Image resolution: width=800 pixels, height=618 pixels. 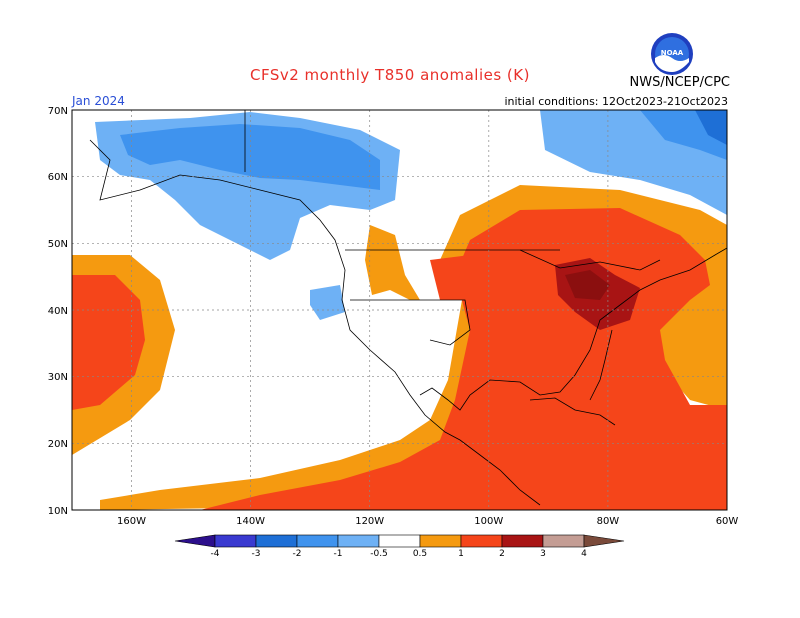 What do you see at coordinates (58, 511) in the screenshot?
I see `lat-label: 10N` at bounding box center [58, 511].